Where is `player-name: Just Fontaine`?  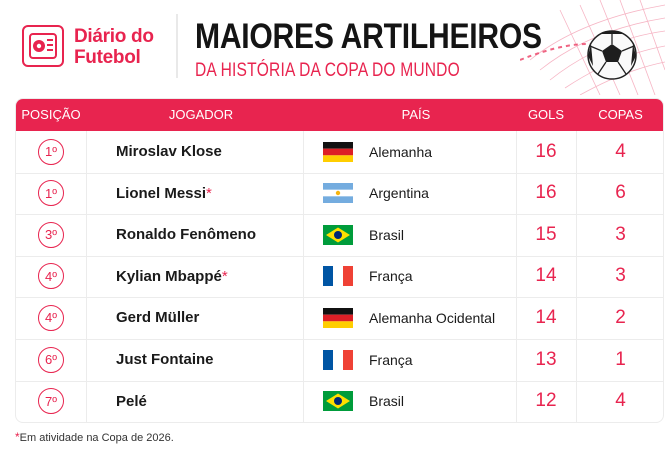
player-name: Just Fontaine is located at coordinates (165, 359).